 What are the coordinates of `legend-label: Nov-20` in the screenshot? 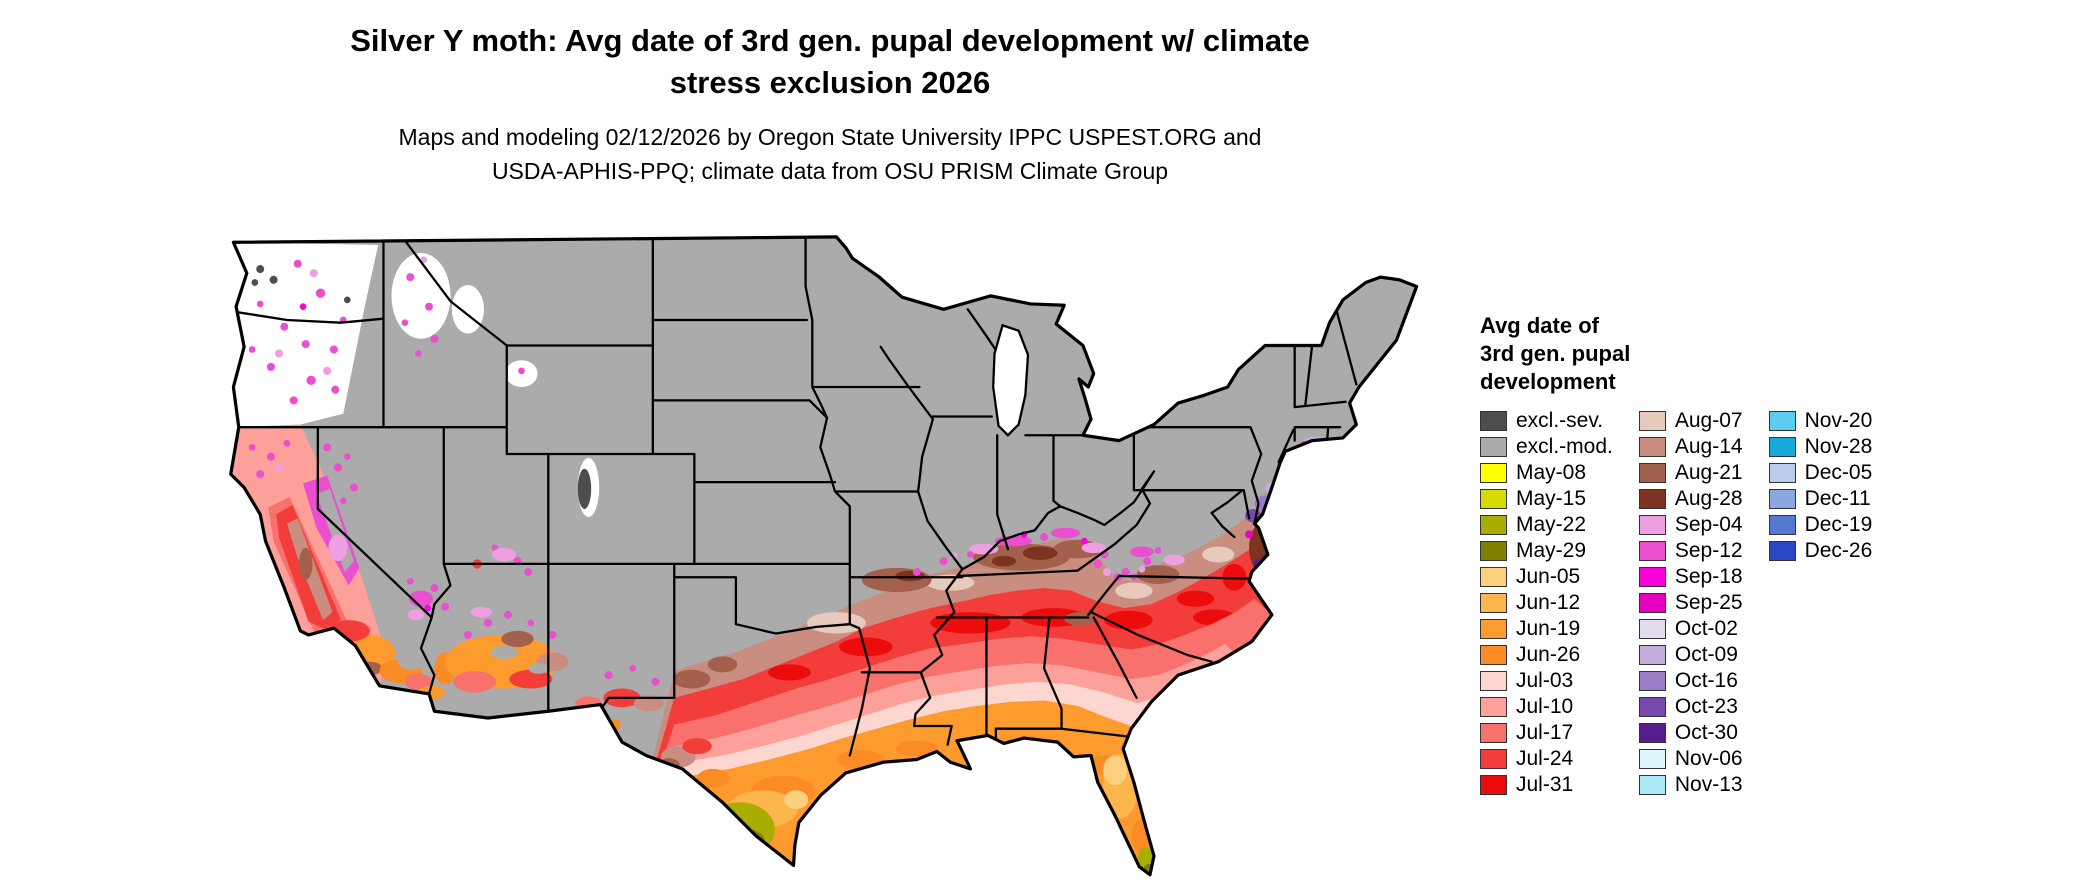 It's located at (1838, 420).